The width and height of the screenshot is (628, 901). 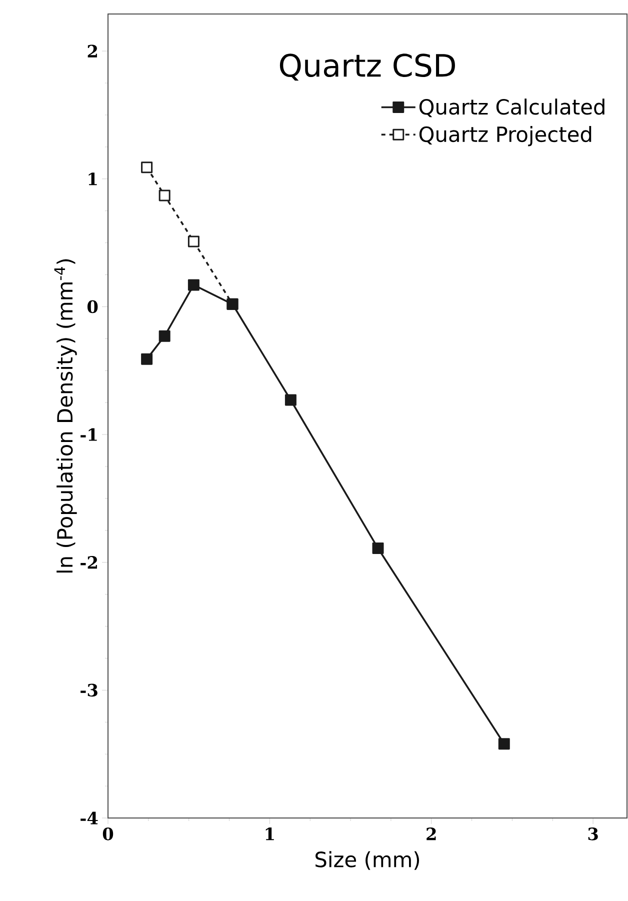 I want to click on y-tick-label: -1, so click(x=89, y=434).